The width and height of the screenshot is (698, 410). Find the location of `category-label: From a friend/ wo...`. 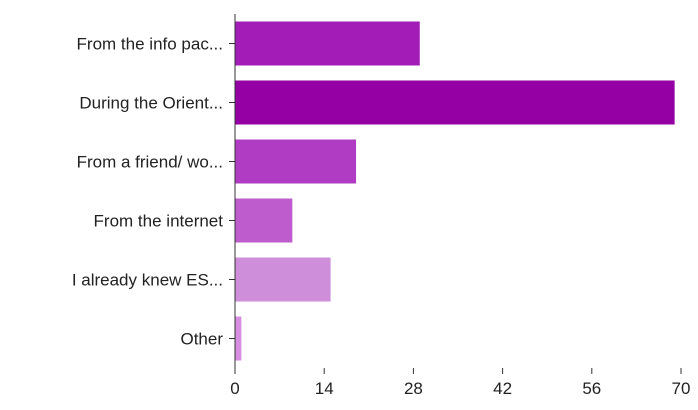

category-label: From a friend/ wo... is located at coordinates (150, 162).